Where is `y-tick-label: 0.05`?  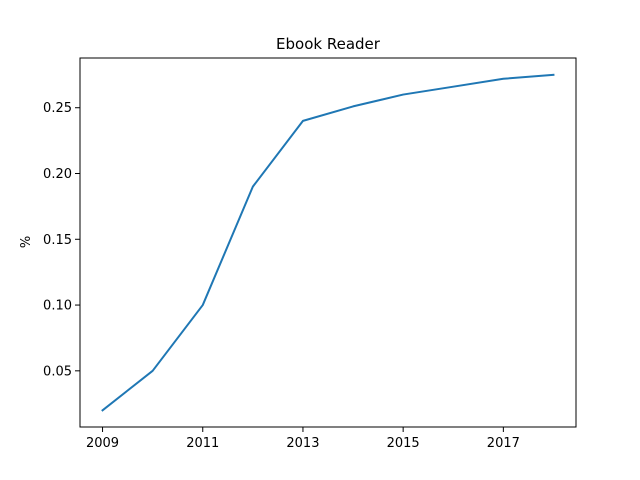
y-tick-label: 0.05 is located at coordinates (57, 371).